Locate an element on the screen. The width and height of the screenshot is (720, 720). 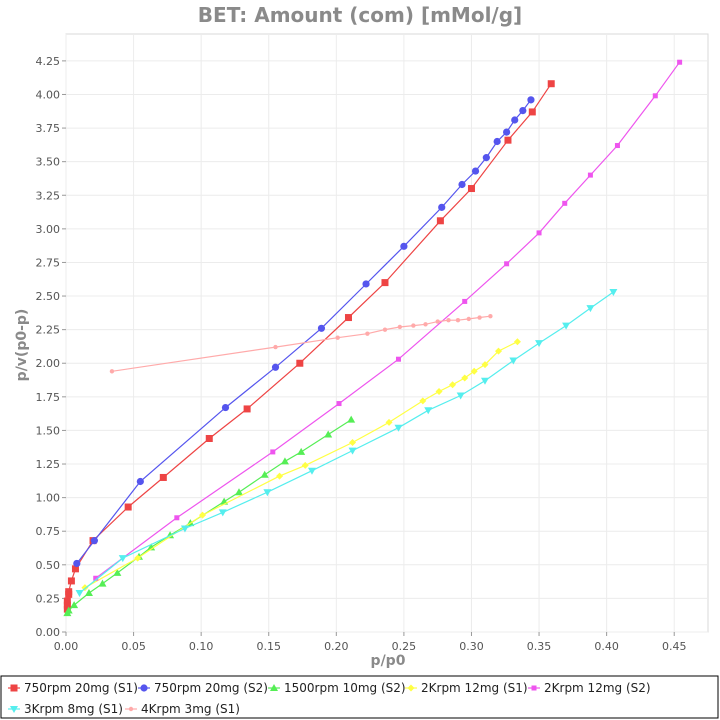
y-tick-label: 0.25 is located at coordinates (48, 598).